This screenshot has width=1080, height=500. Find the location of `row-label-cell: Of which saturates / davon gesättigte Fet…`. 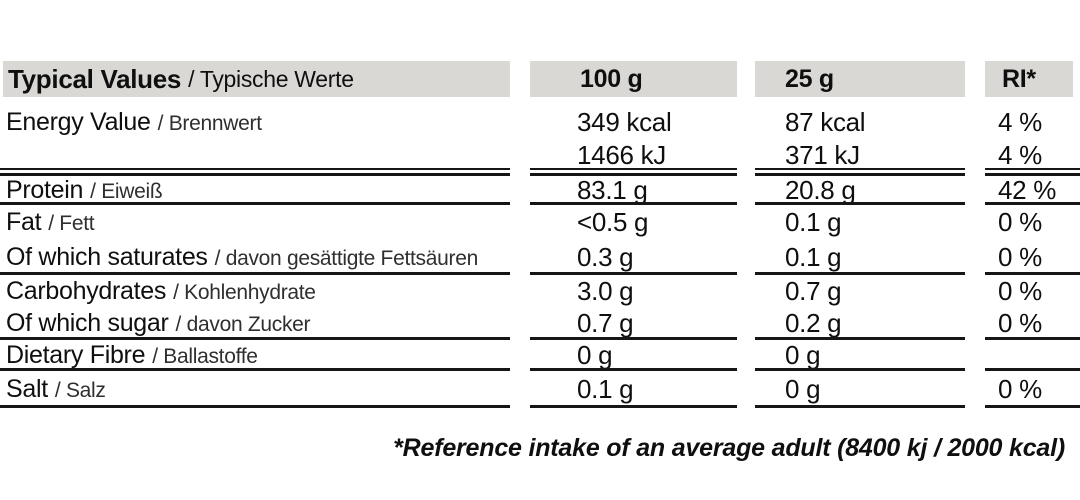

row-label-cell: Of which saturates / davon gesättigte Fet… is located at coordinates (255, 257).